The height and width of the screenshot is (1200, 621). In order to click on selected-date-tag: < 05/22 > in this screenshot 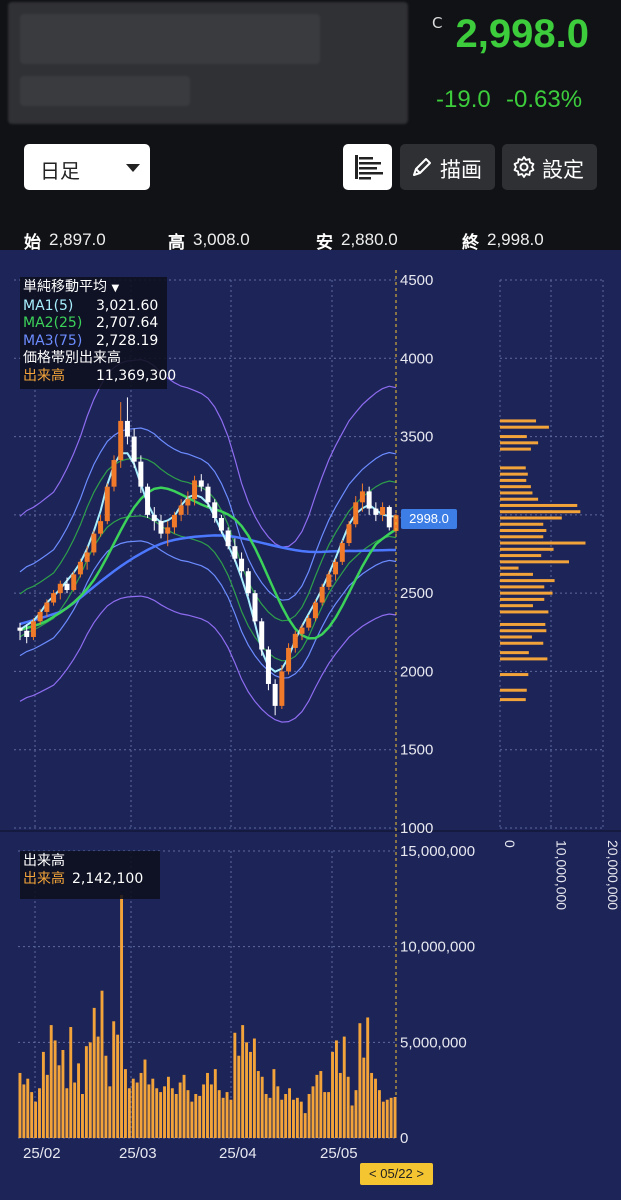, I will do `click(396, 1174)`.